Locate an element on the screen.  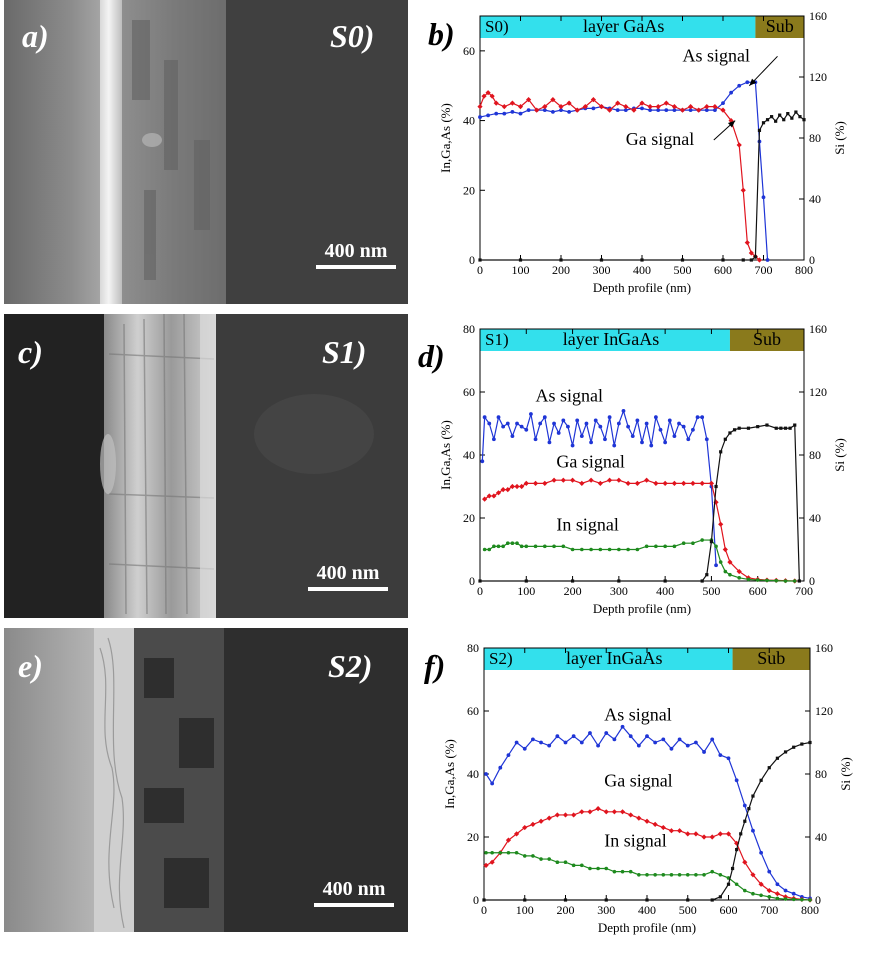
y-tick-label-left: 20 is located at coordinates (473, 837).